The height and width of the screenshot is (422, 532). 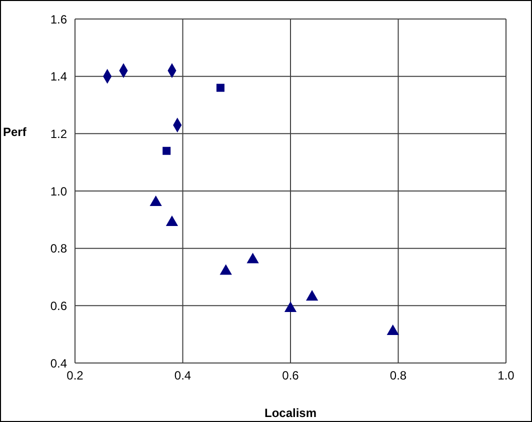 I want to click on y-tick-label: 1.2, so click(x=59, y=133).